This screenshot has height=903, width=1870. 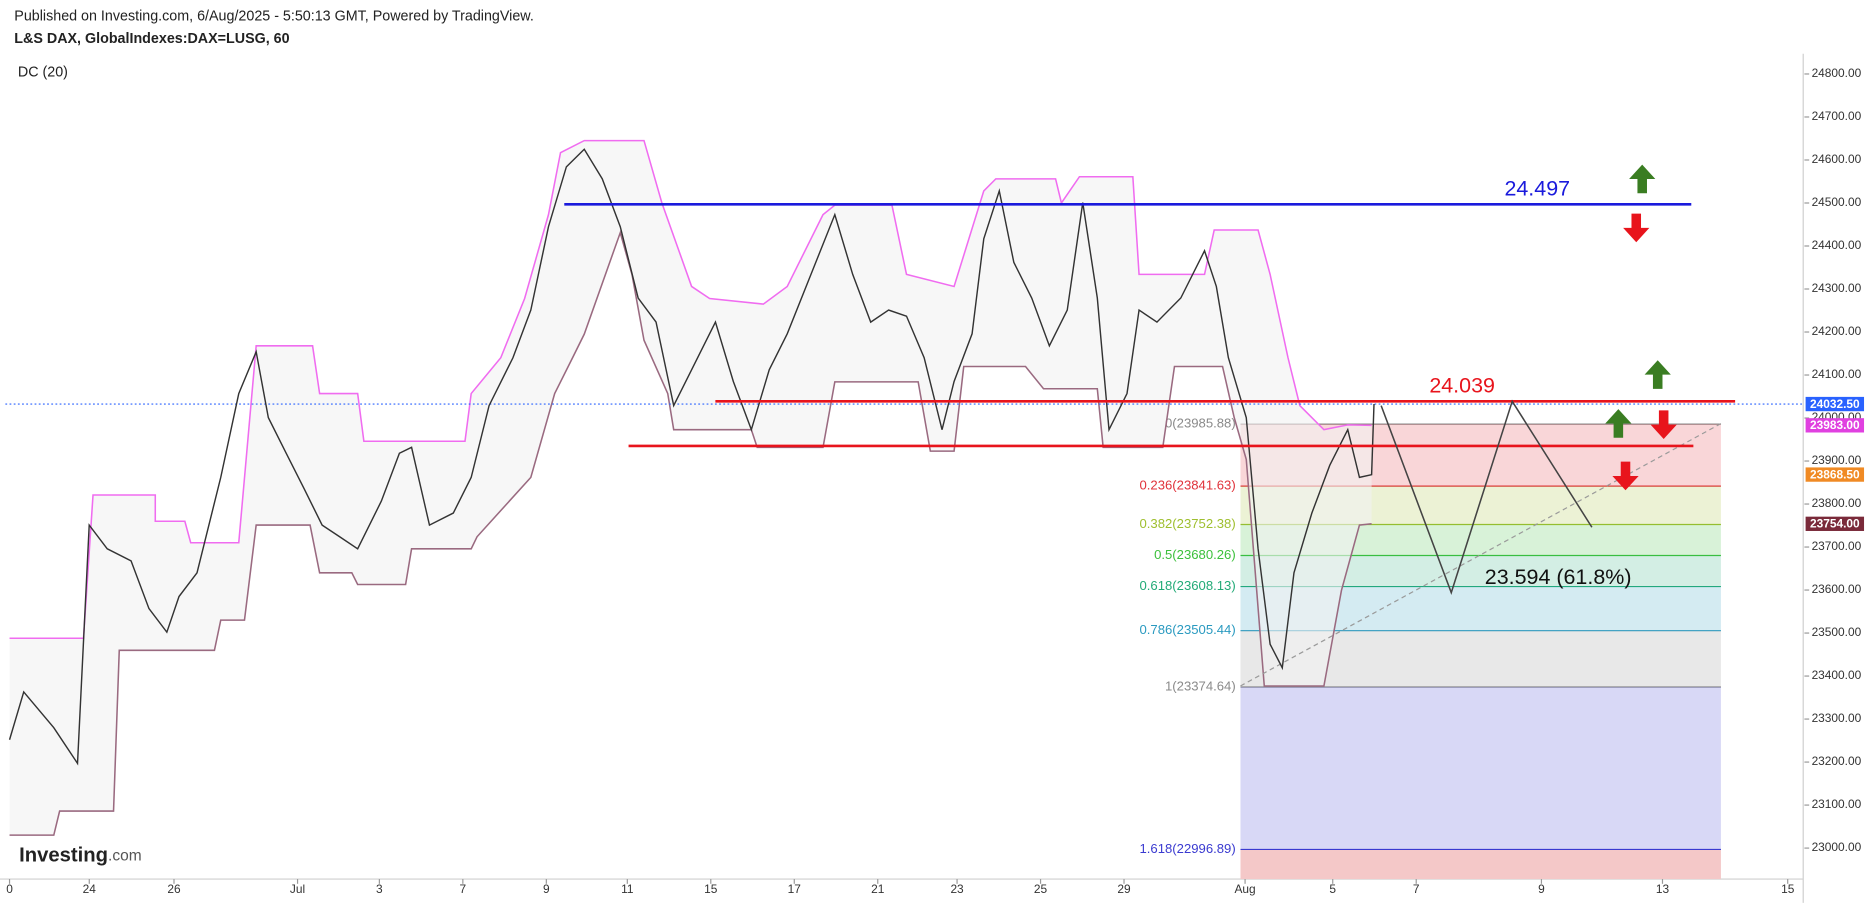 What do you see at coordinates (1187, 629) in the screenshot?
I see `fib-level-label: 0.786(23505.44)` at bounding box center [1187, 629].